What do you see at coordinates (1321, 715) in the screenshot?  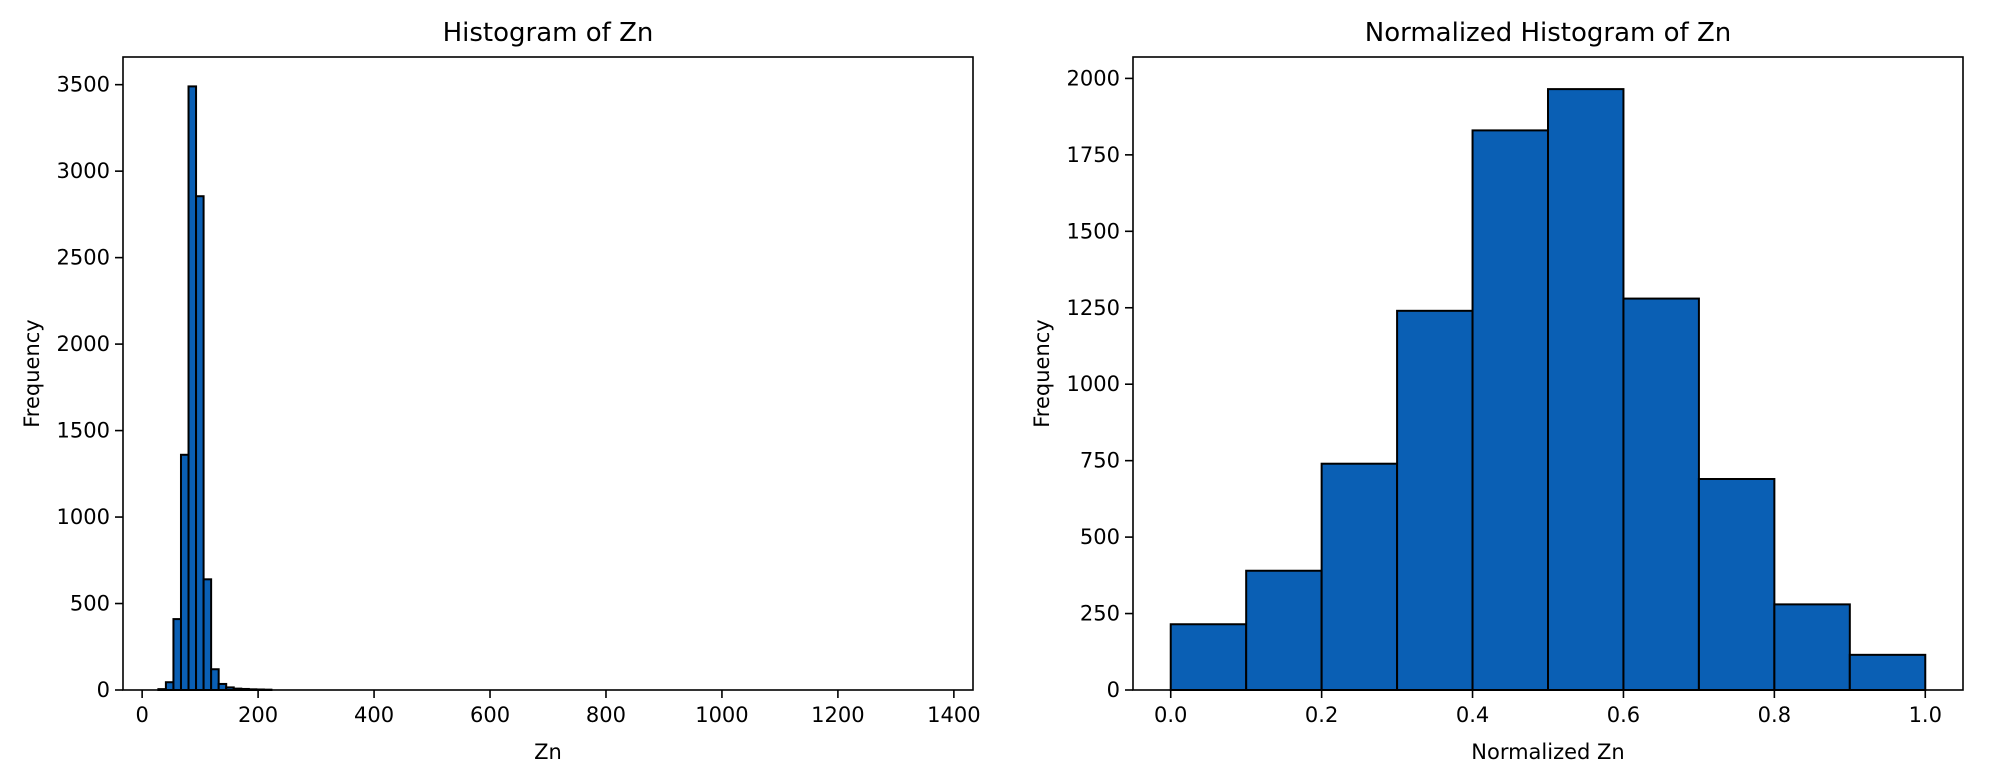 I see `x-tick-label: 0.2` at bounding box center [1321, 715].